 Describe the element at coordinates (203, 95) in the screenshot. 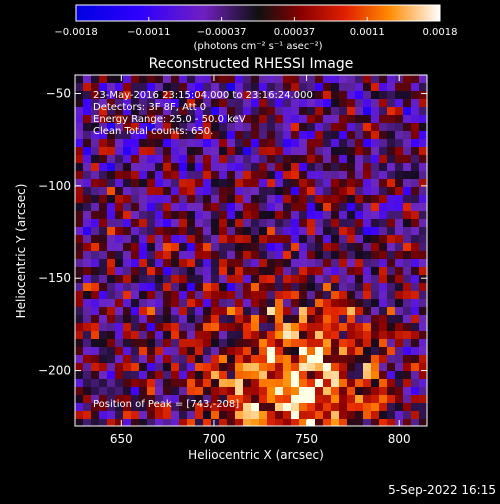

I see `annotation-time-range: 23-May-2016 23:15:04.000 to 23:16:24.000` at that location.